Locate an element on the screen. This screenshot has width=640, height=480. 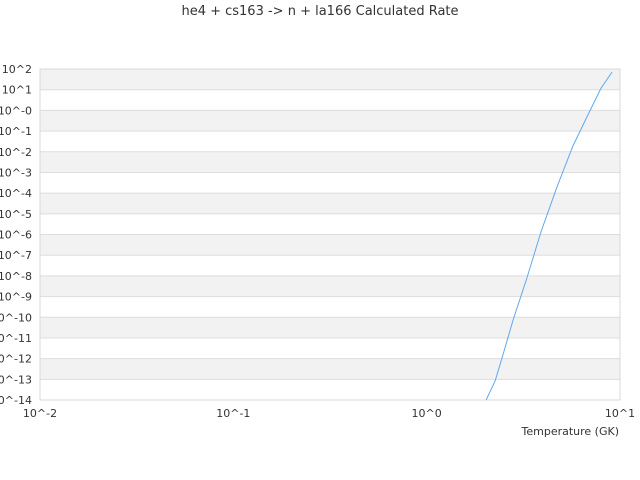
y-tick-label: 10^-7 is located at coordinates (16, 255).